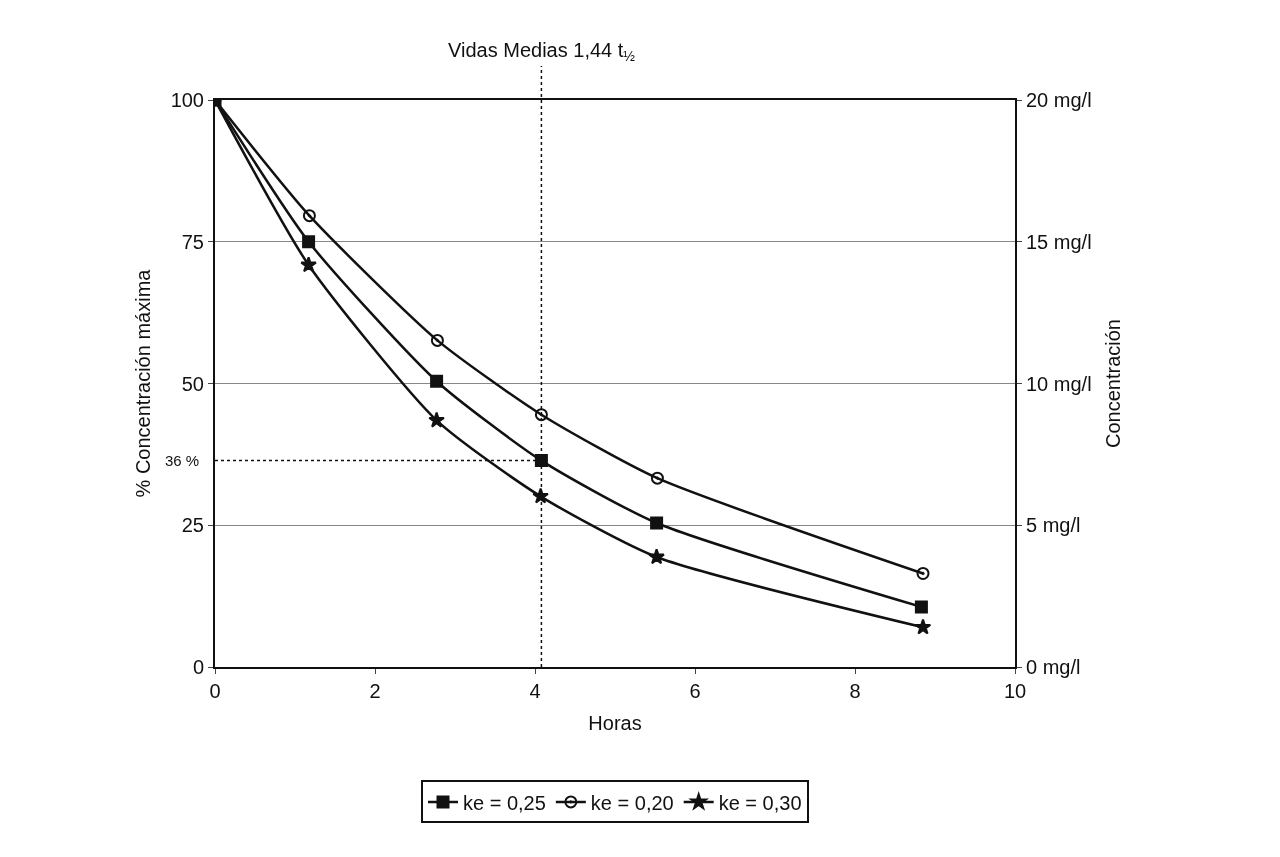  What do you see at coordinates (1053, 525) in the screenshot?
I see `y2-tick-label: 5 mg/l` at bounding box center [1053, 525].